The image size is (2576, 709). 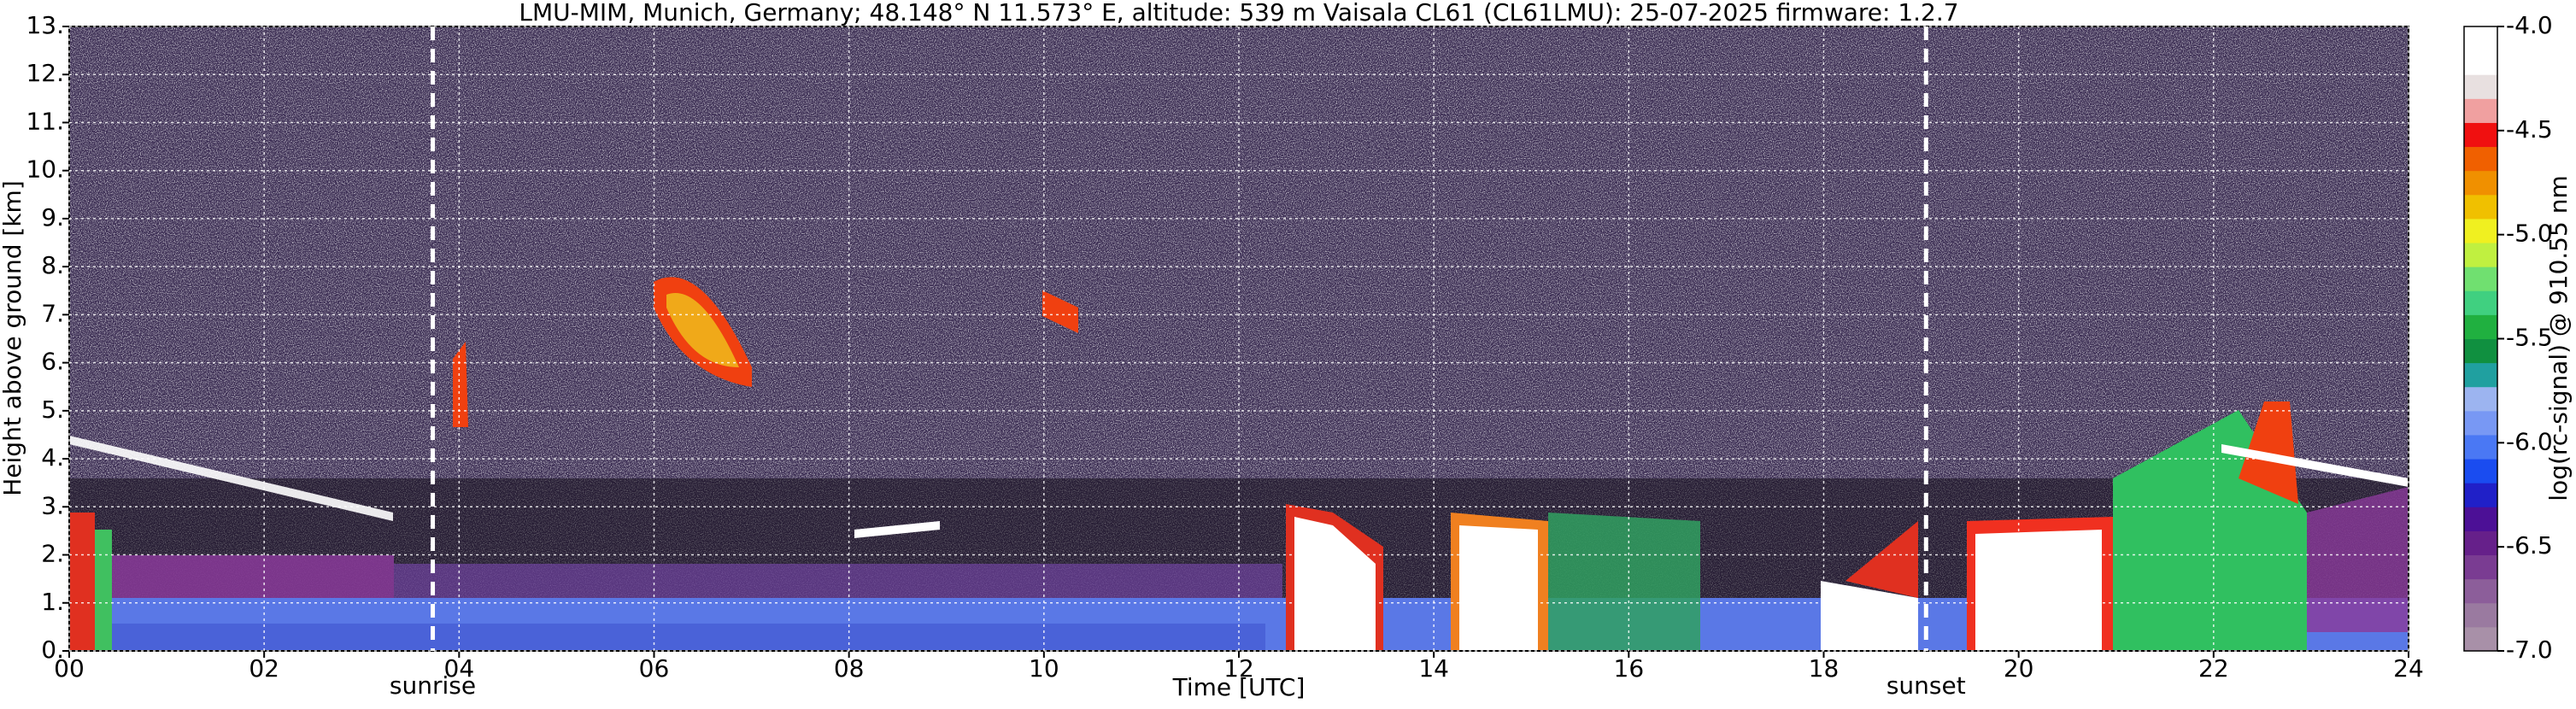 What do you see at coordinates (45, 169) in the screenshot?
I see `y-tick-label: 10.` at bounding box center [45, 169].